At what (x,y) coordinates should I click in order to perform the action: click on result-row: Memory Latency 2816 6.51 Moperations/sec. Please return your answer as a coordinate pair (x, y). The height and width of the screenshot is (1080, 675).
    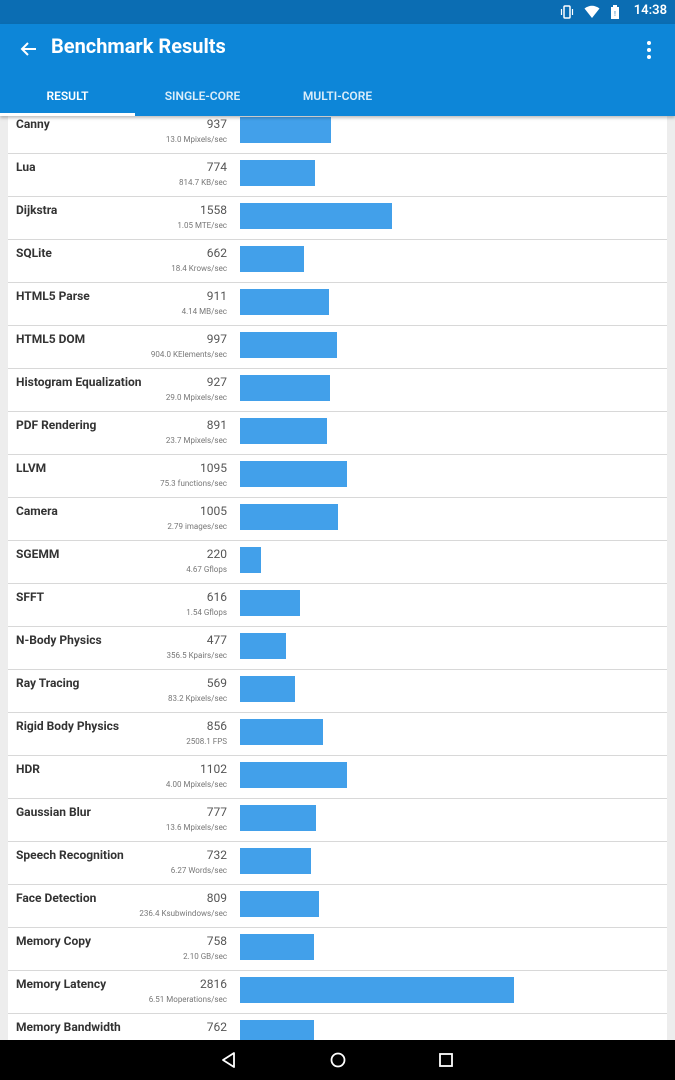
    Looking at the image, I should click on (337, 992).